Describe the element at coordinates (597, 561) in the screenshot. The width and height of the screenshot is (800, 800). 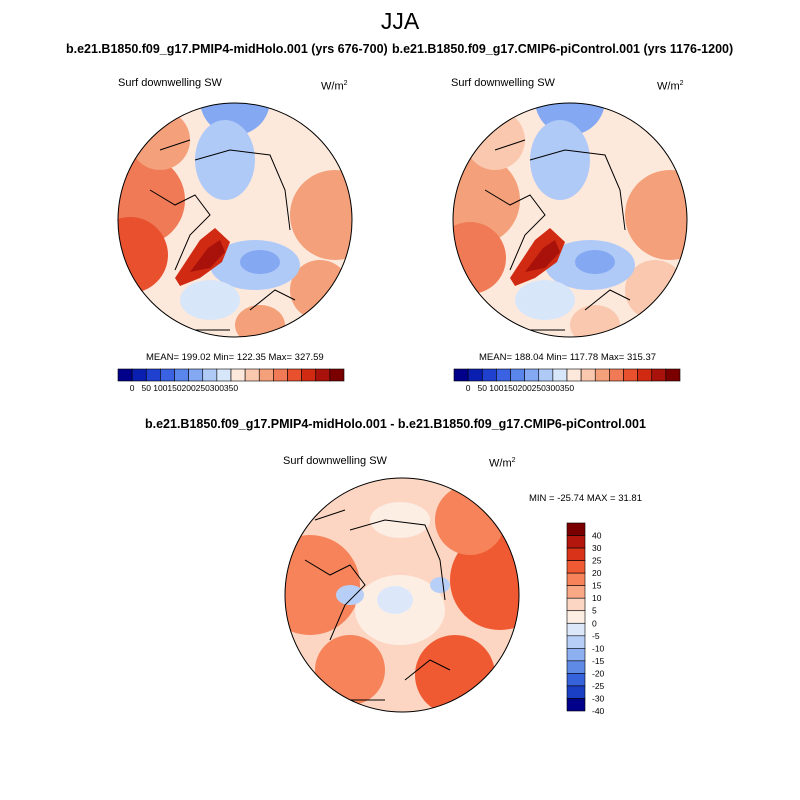
I see `diff-colorbar-tick-label: 25` at that location.